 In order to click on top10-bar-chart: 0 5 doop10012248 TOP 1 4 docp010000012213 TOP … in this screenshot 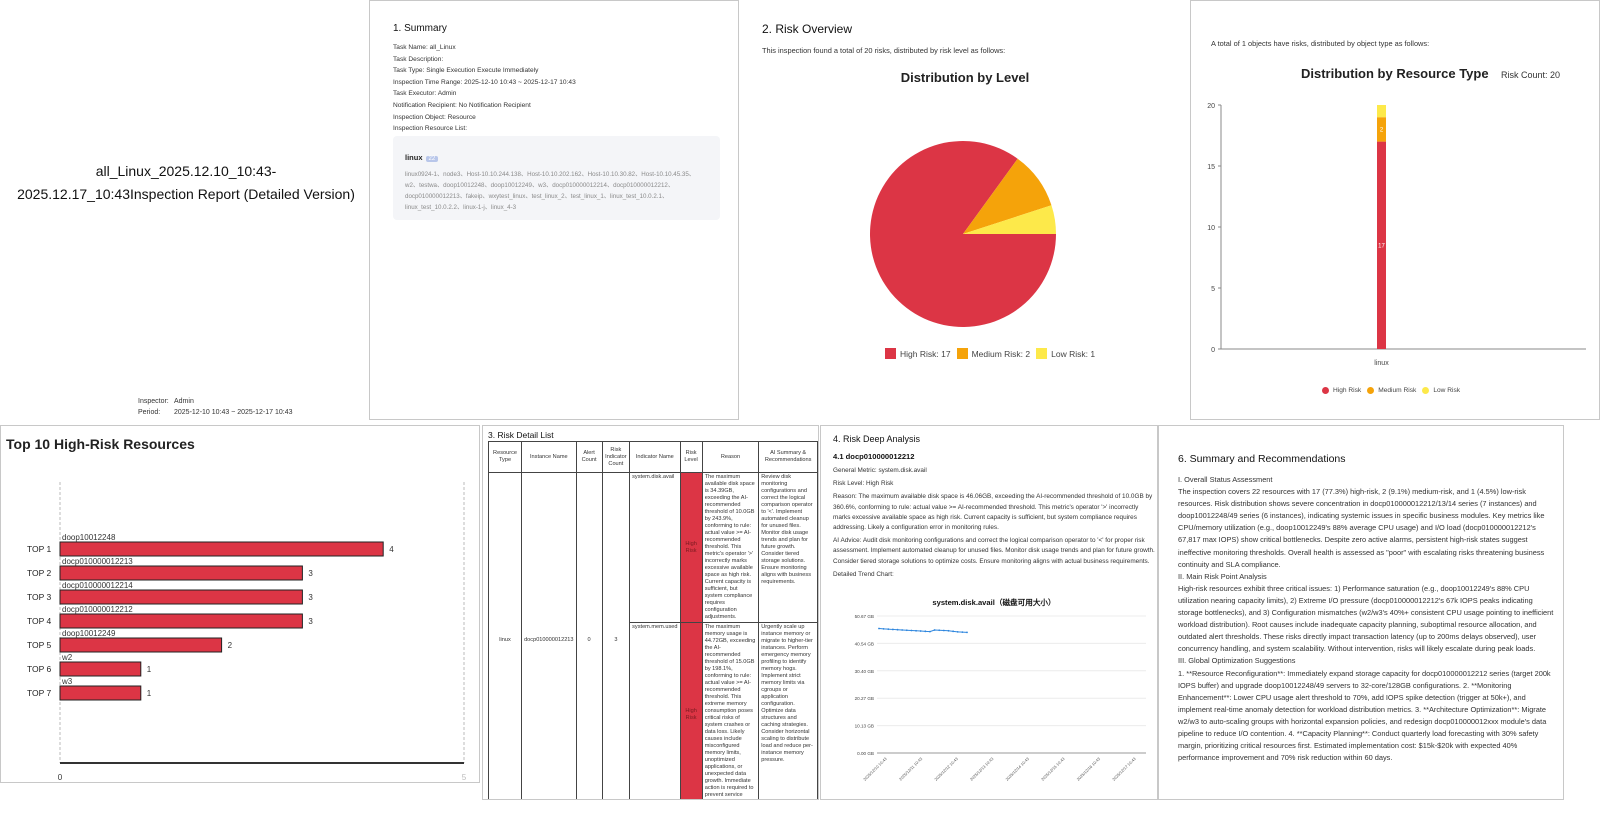, I will do `click(247, 632)`.